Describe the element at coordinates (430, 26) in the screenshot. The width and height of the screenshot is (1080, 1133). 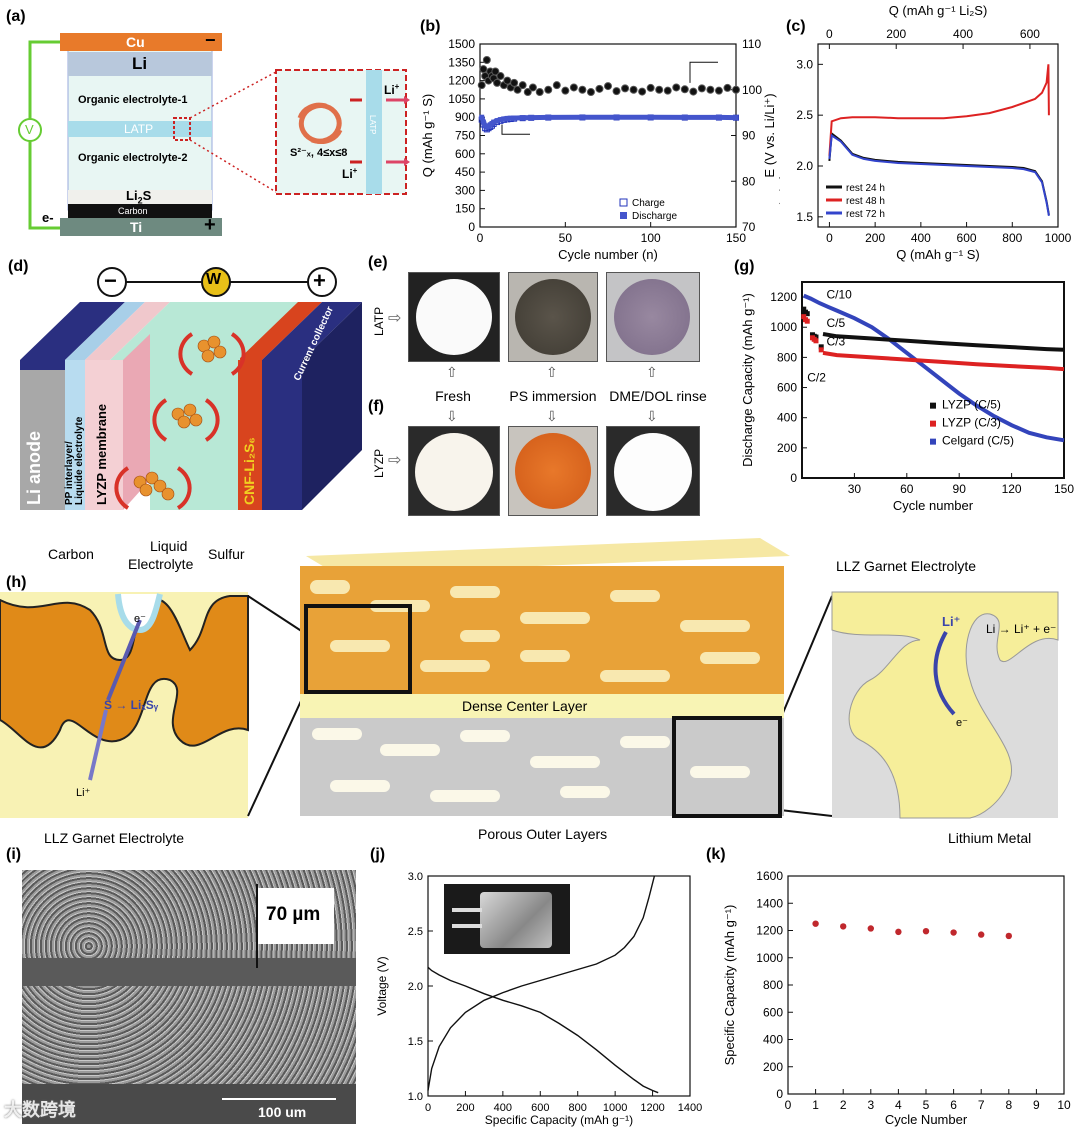
I see `panel-b-label: (b)` at that location.